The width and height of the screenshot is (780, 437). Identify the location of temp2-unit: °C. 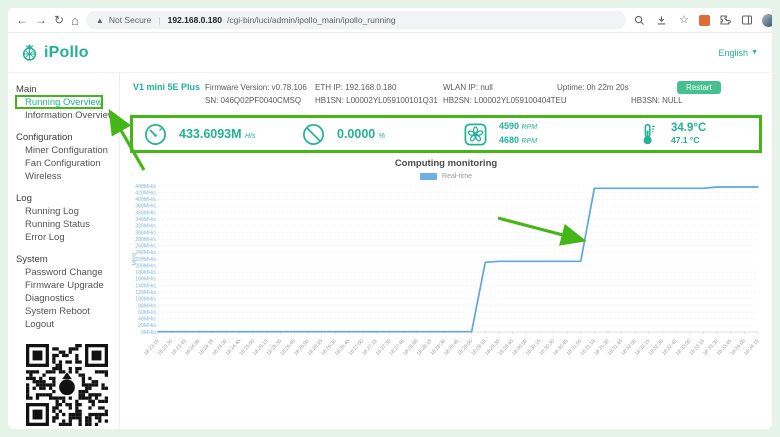
(694, 140).